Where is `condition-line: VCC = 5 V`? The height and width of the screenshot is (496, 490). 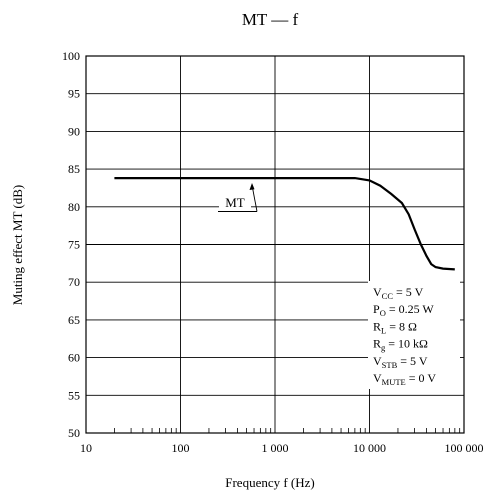 condition-line: VCC = 5 V is located at coordinates (398, 293).